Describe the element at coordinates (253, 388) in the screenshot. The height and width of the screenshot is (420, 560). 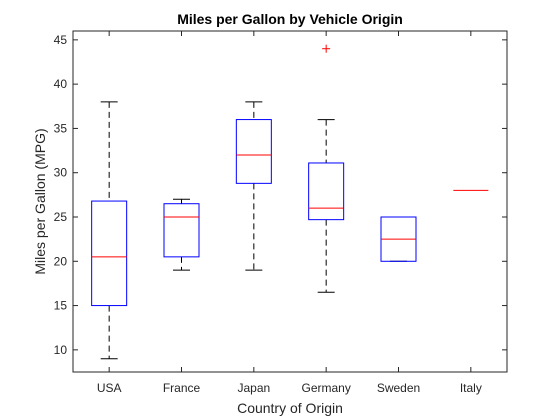
I see `x-tick-label-japan: Japan` at that location.